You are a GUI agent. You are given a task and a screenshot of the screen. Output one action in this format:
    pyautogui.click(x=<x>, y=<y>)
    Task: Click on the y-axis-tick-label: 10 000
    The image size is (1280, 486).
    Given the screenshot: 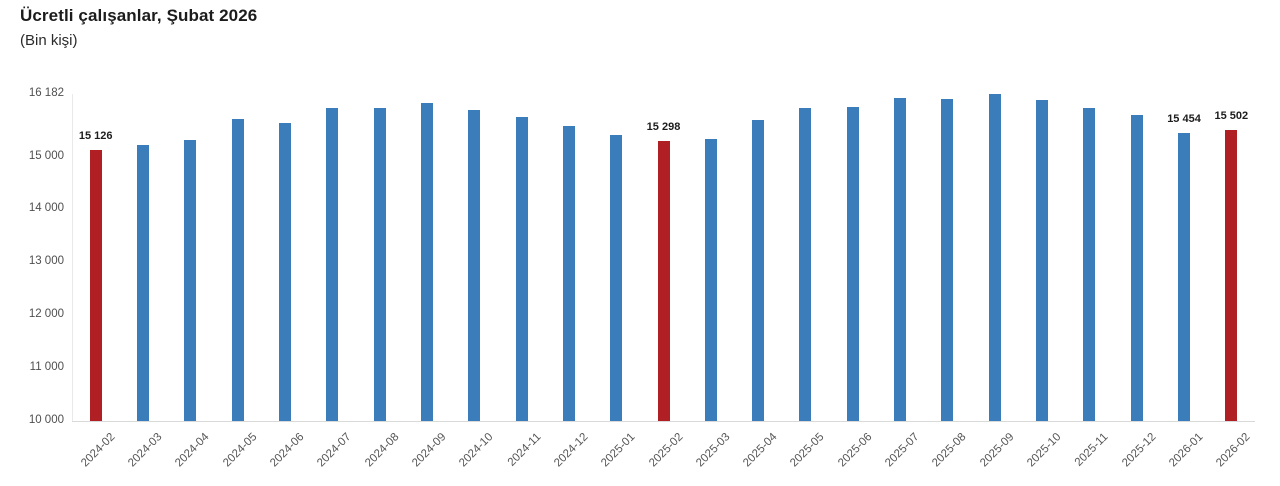 What is the action you would take?
    pyautogui.click(x=46, y=420)
    